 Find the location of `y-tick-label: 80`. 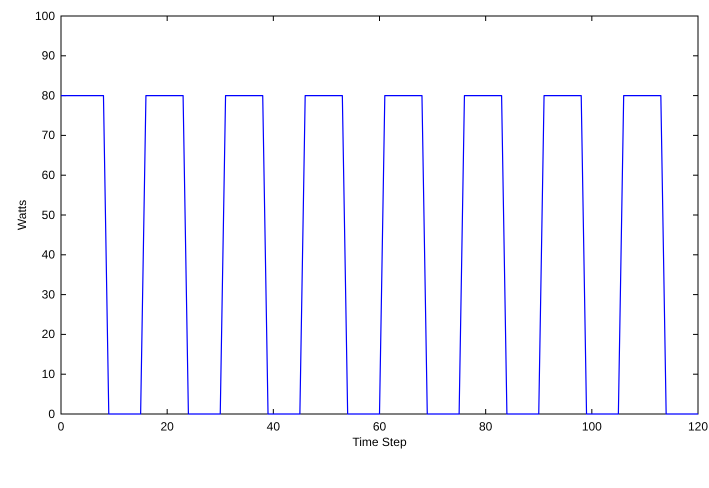

y-tick-label: 80 is located at coordinates (49, 95).